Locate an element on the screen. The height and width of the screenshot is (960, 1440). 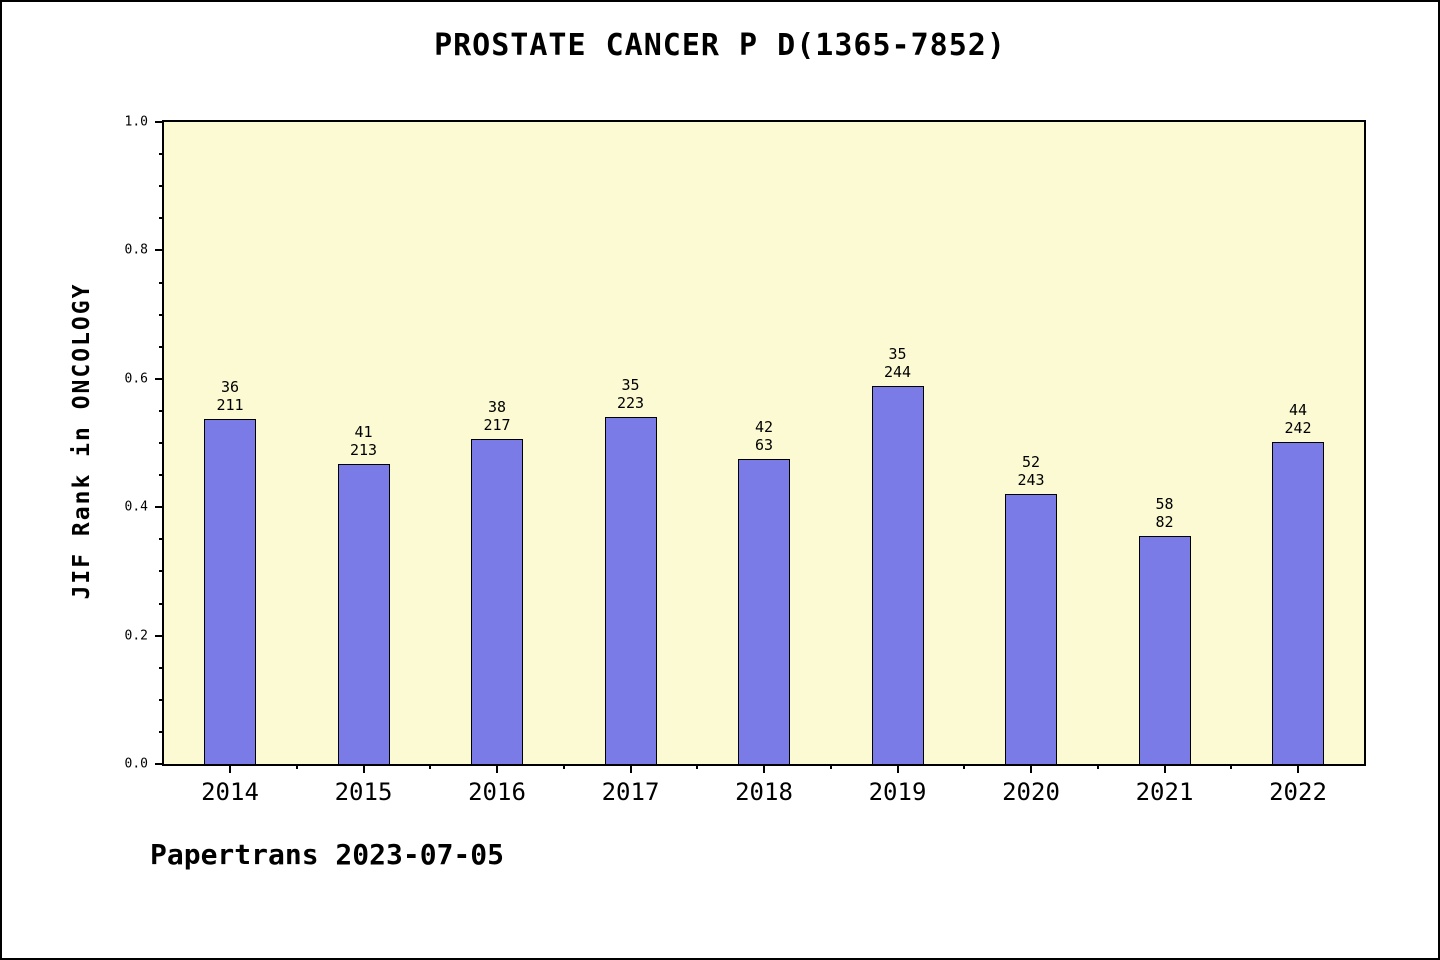
bar-value-label: 38 217 is located at coordinates (497, 416).